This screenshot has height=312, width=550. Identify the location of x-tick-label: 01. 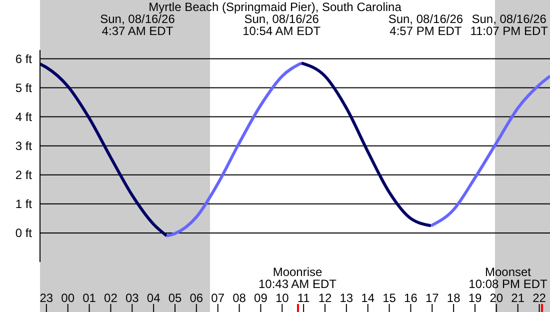
(89, 298).